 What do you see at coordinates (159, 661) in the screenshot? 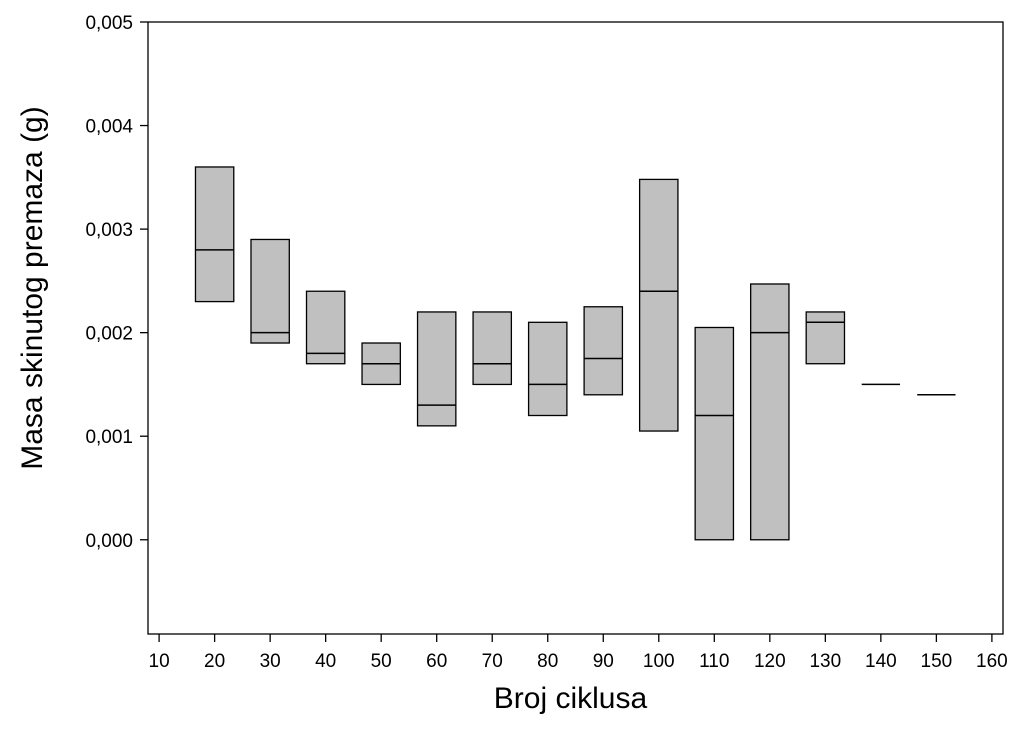
I see `x-tick-label: 10` at bounding box center [159, 661].